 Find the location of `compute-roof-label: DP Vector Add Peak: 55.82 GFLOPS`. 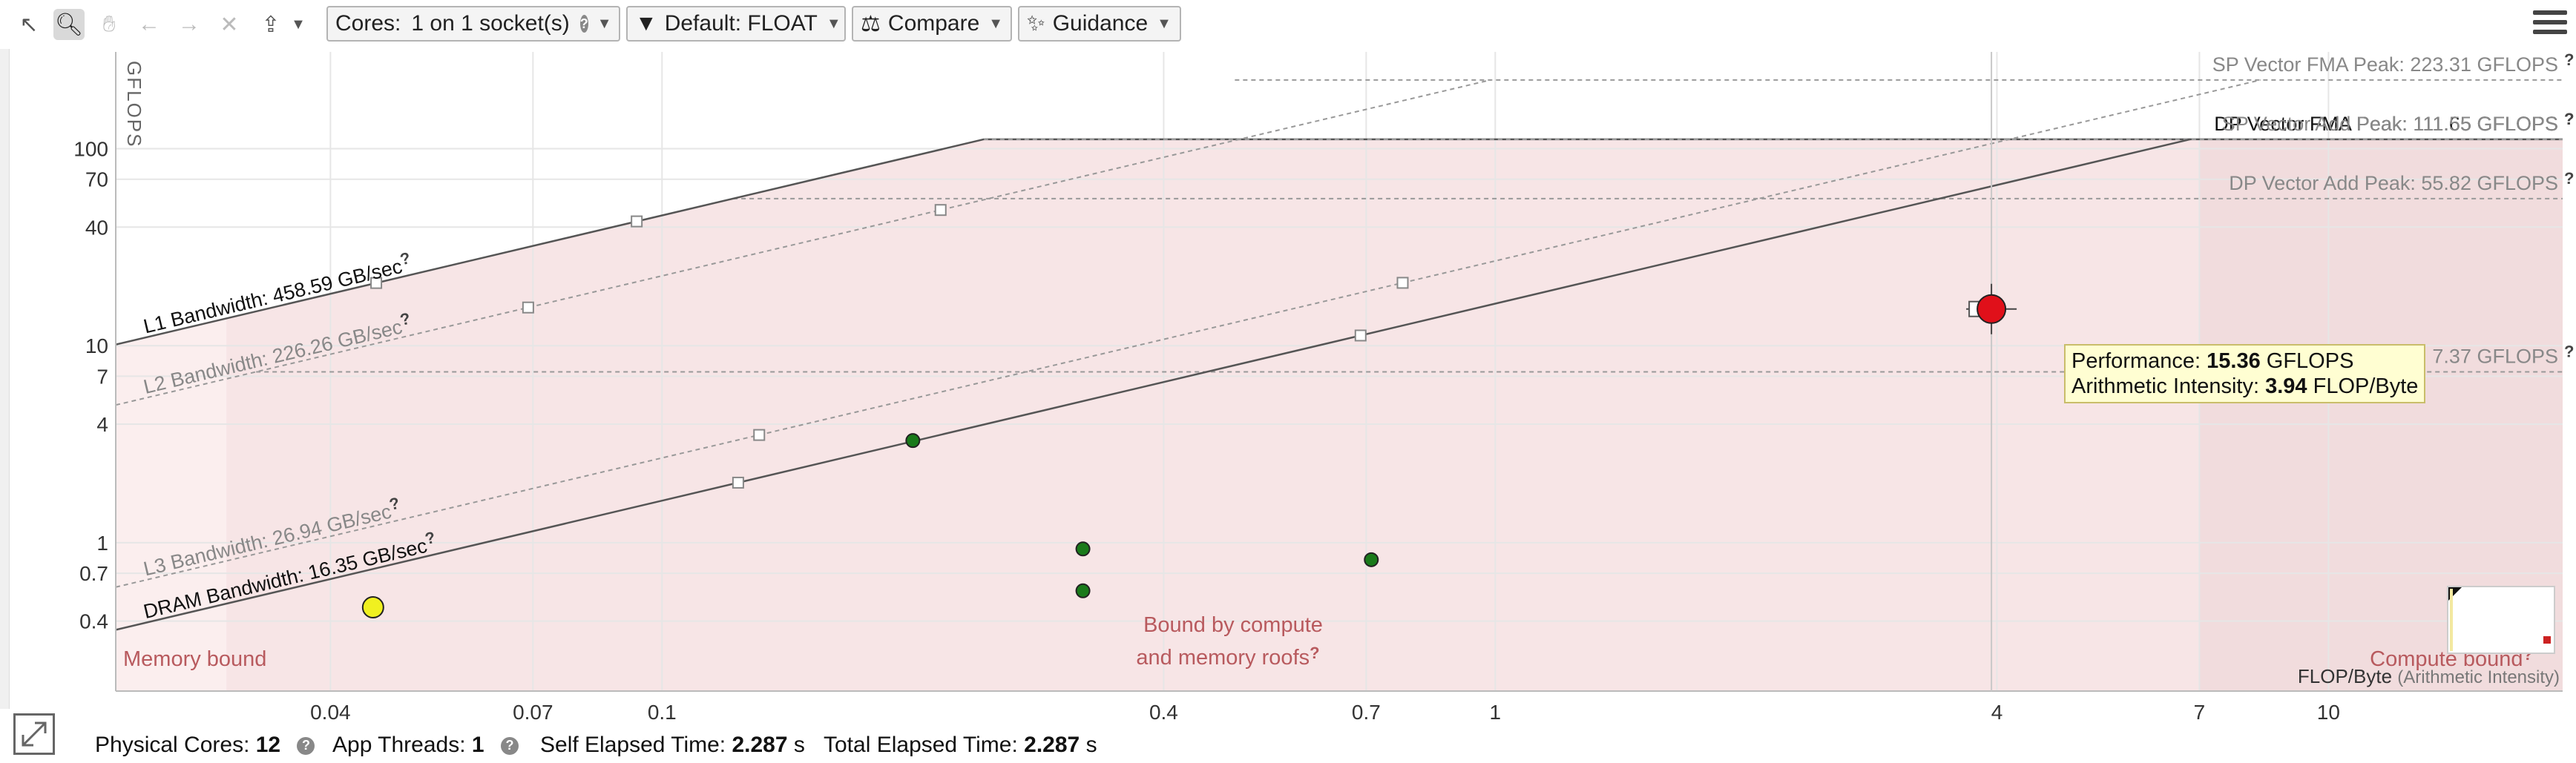

compute-roof-label: DP Vector Add Peak: 55.82 GFLOPS is located at coordinates (2393, 183).